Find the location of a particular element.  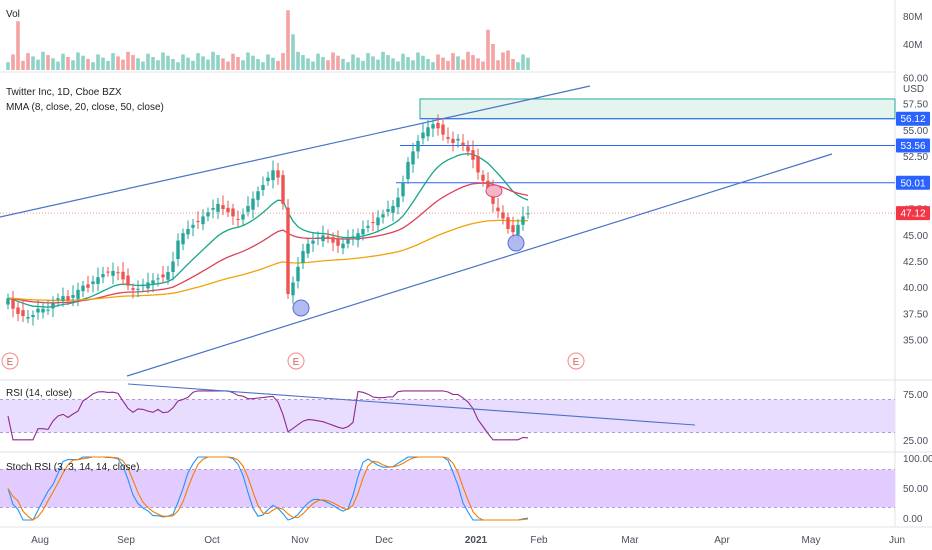

time-tick: Feb is located at coordinates (539, 540).